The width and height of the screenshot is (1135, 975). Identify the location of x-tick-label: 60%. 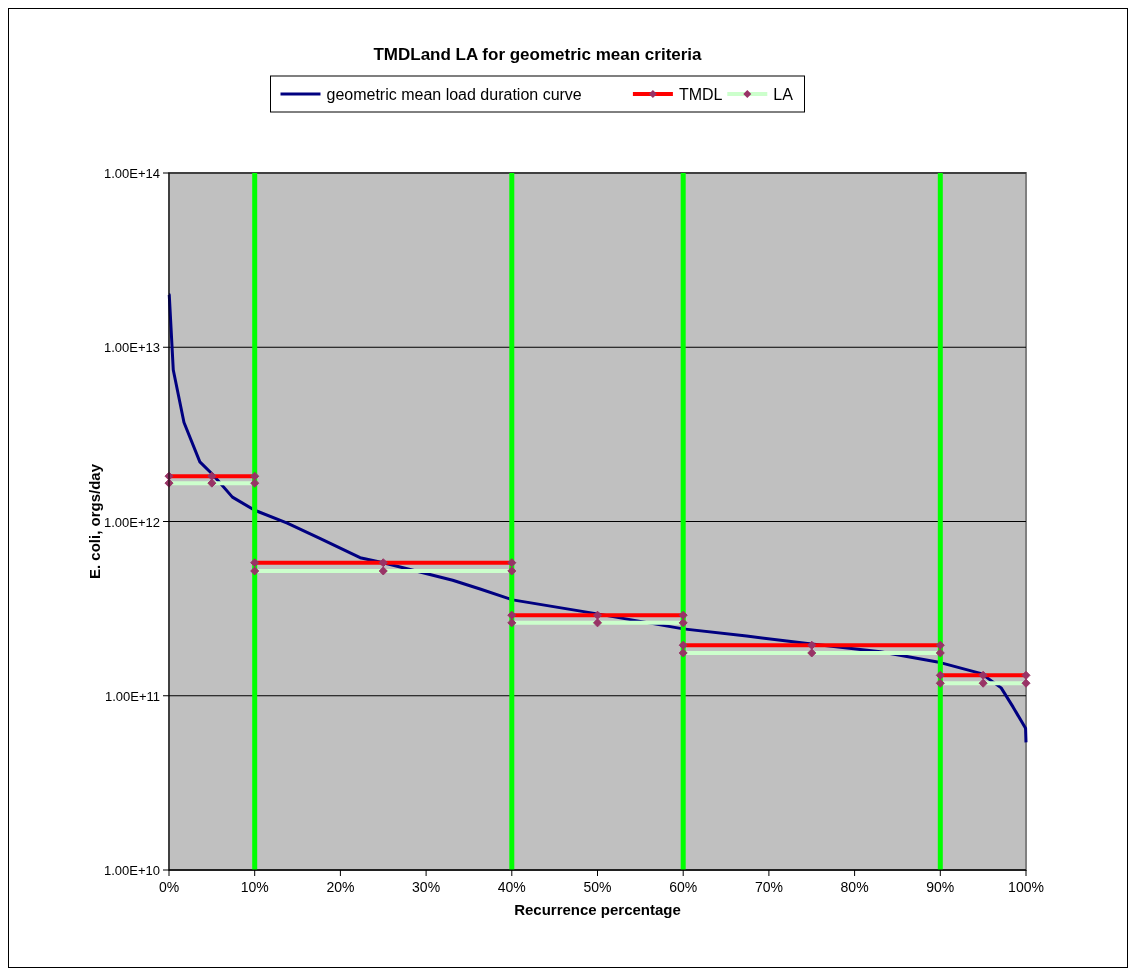
(683, 887).